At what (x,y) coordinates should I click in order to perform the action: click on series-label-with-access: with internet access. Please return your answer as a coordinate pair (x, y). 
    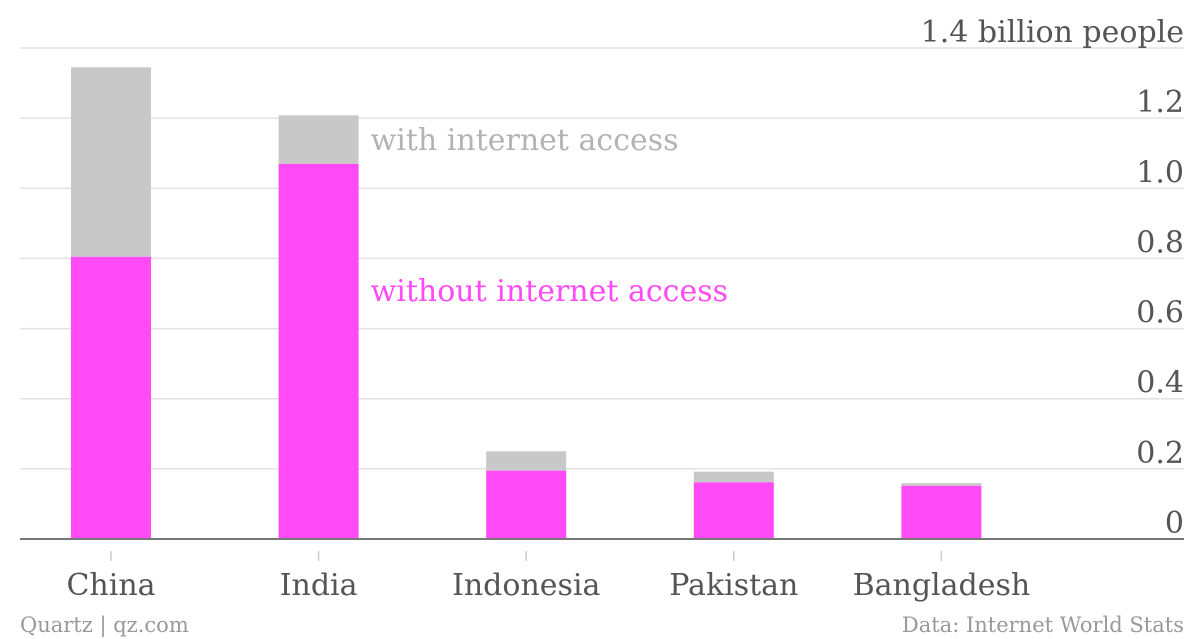
    Looking at the image, I should click on (525, 140).